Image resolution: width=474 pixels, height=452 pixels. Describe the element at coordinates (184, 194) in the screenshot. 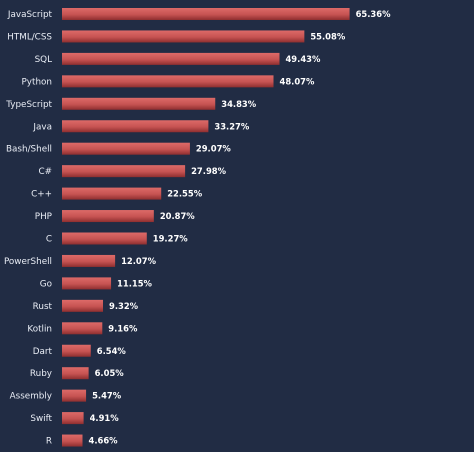

I see `value-label: 22.55%` at that location.